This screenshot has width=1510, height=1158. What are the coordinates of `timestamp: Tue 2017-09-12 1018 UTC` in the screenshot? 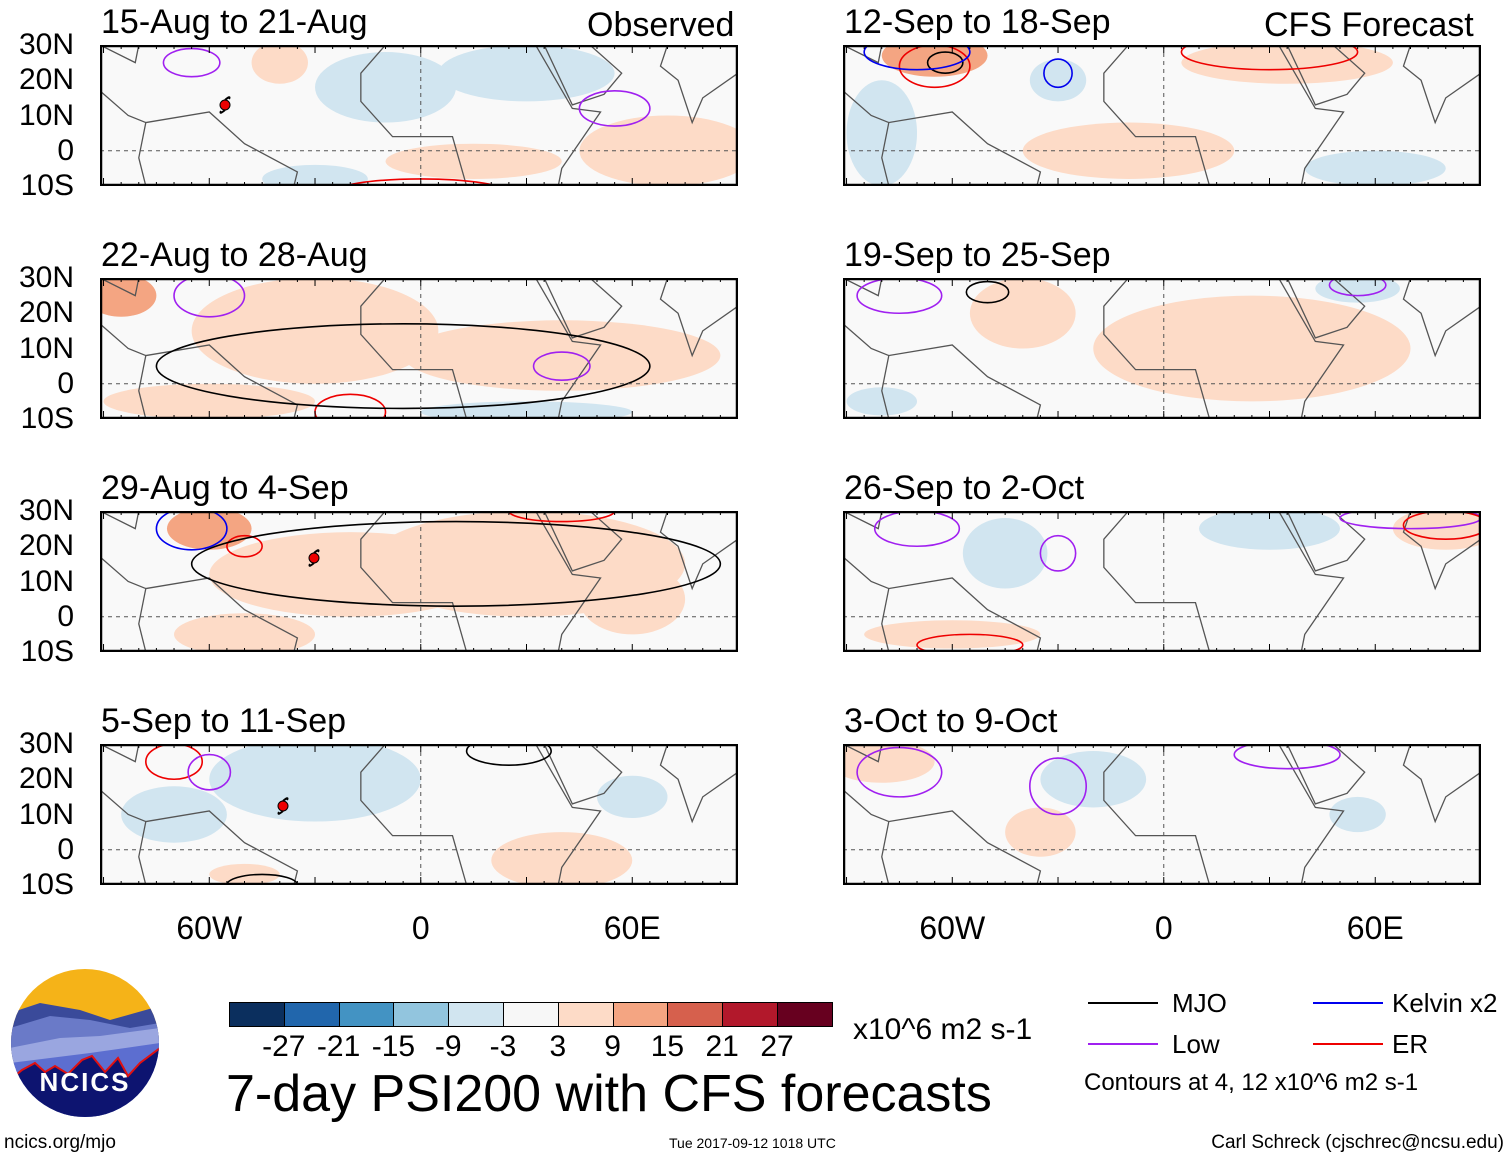 It's located at (752, 1143).